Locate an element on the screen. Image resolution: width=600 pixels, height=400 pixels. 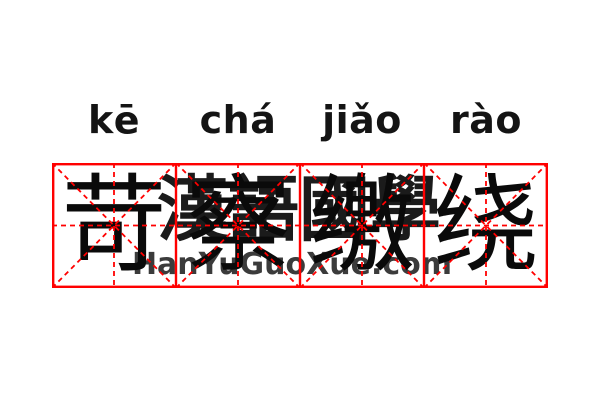
hanzi-character-1: 苛 is located at coordinates (114, 225).